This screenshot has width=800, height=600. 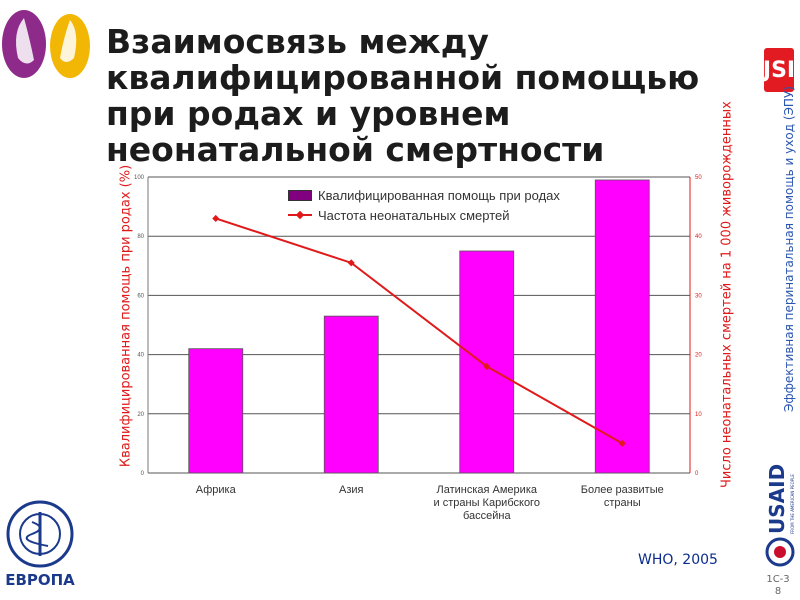 I want to click on right-tick-label: 10, so click(x=698, y=415).